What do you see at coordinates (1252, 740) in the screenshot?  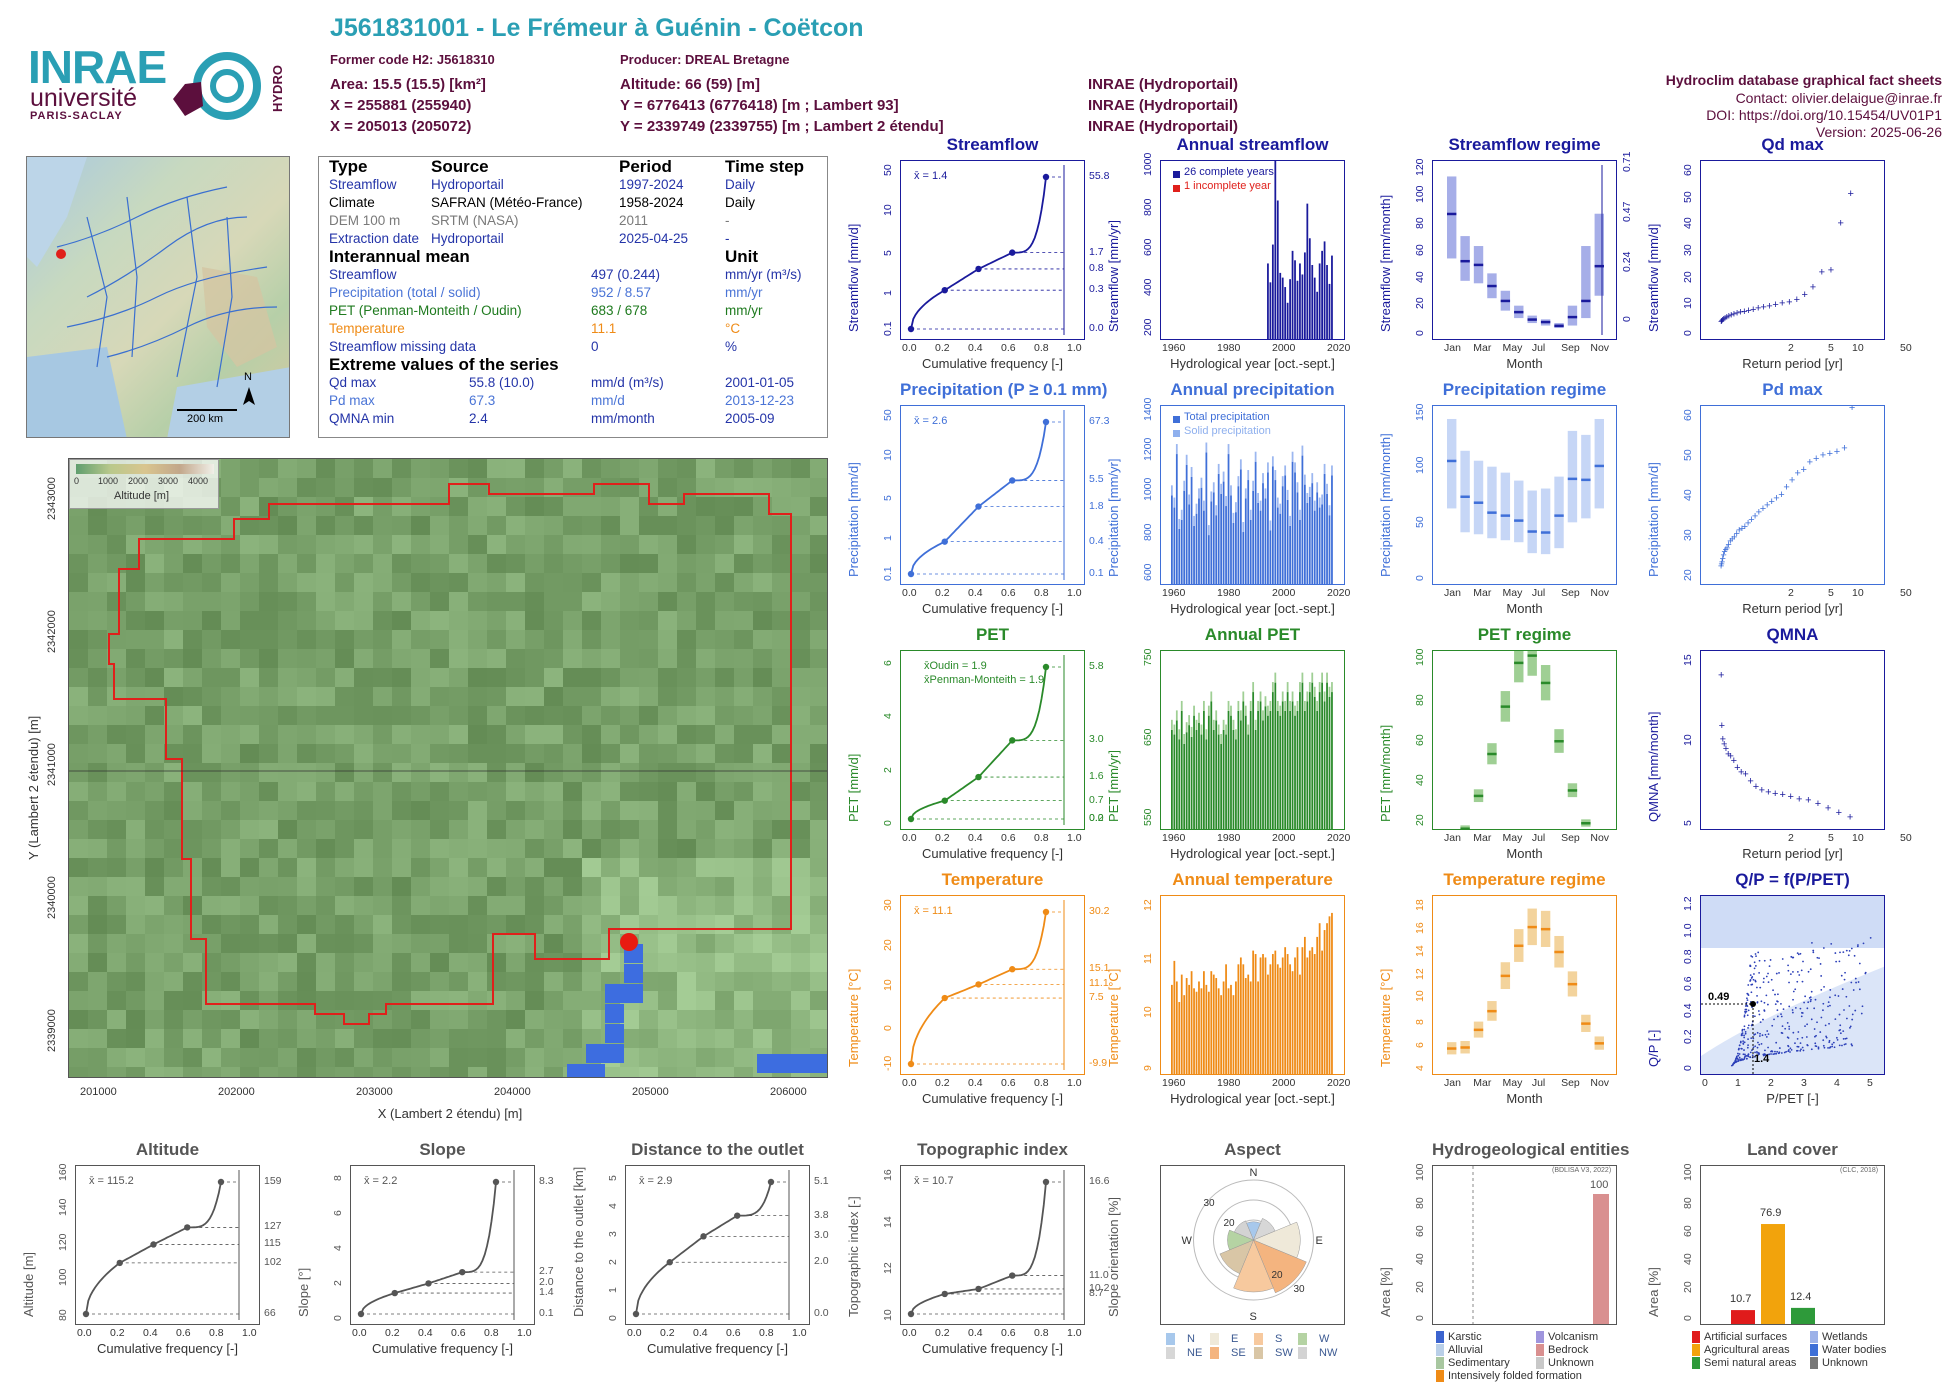 I see `annual-pet-plot-area` at bounding box center [1252, 740].